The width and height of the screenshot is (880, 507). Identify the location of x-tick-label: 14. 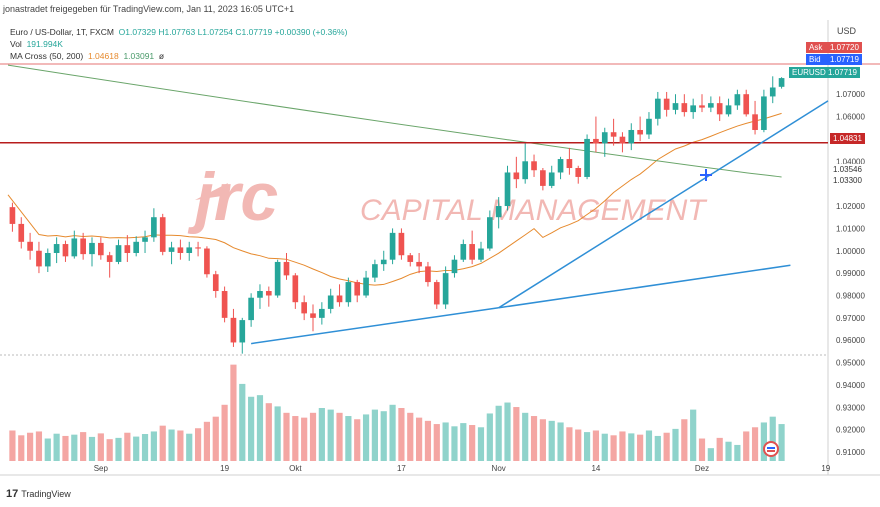
(595, 468).